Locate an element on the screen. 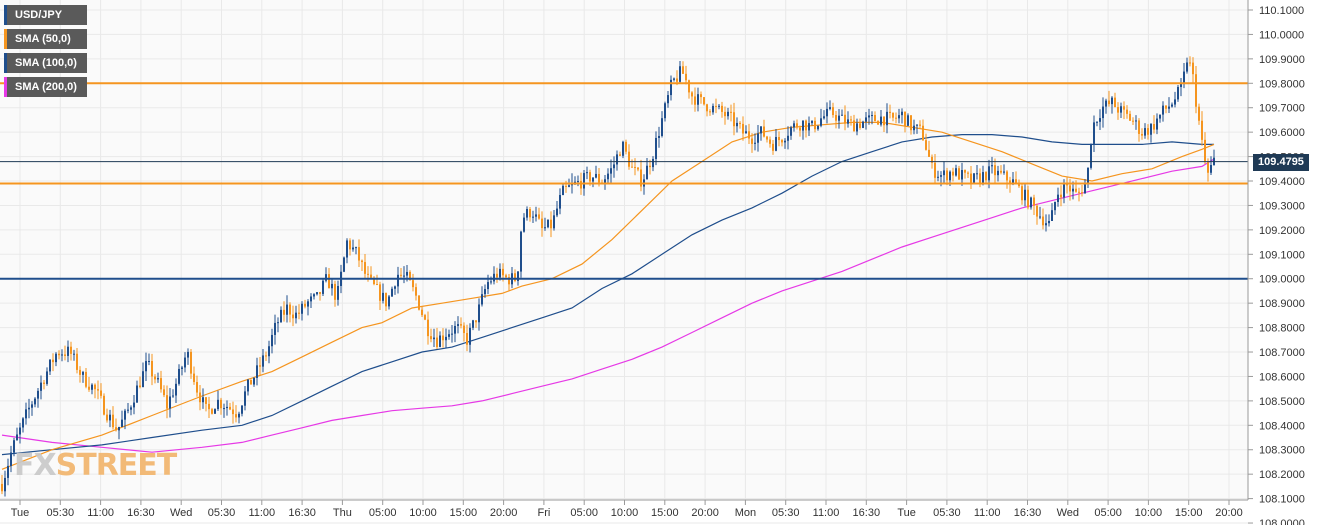 The image size is (1326, 530). legend-swatch-sma200 is located at coordinates (5, 87).